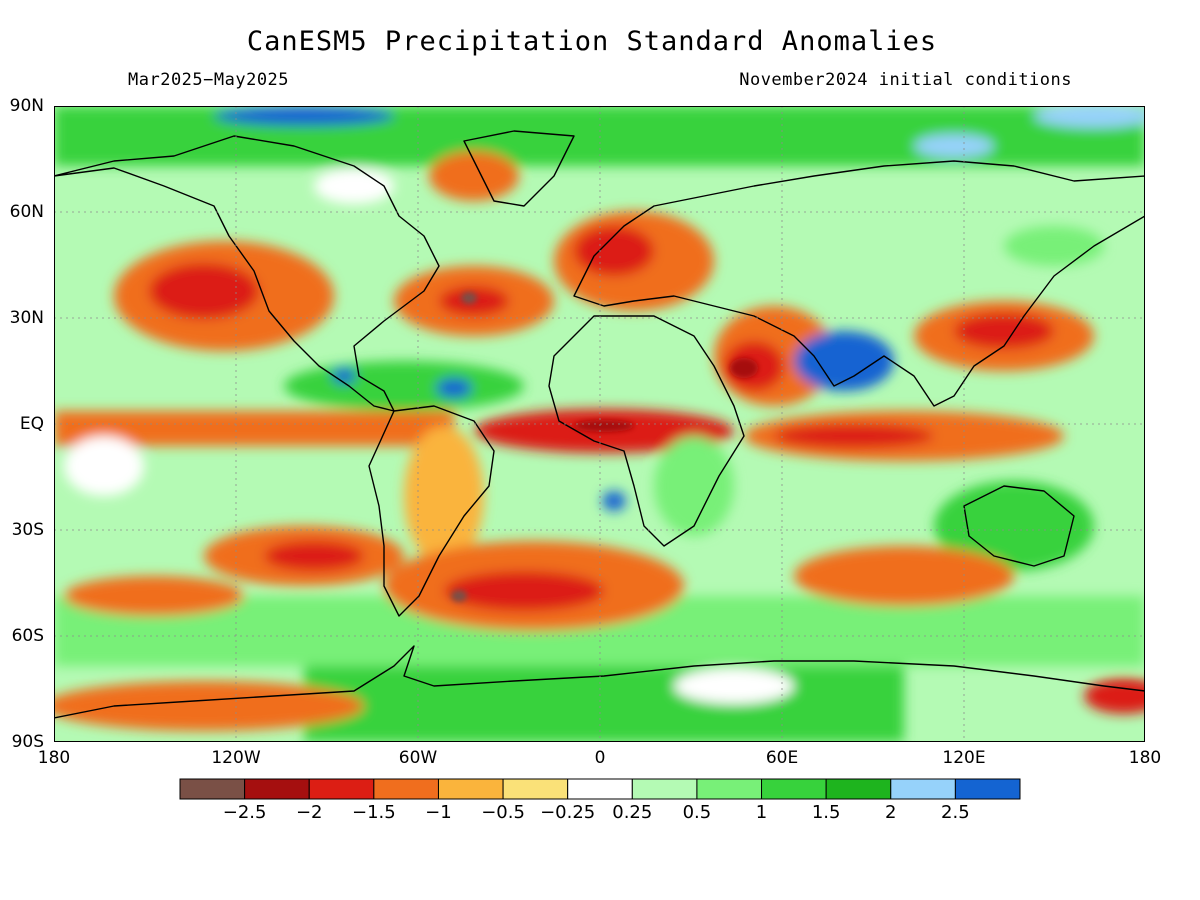 The height and width of the screenshot is (900, 1200). I want to click on colorbar-label: −1, so click(438, 812).